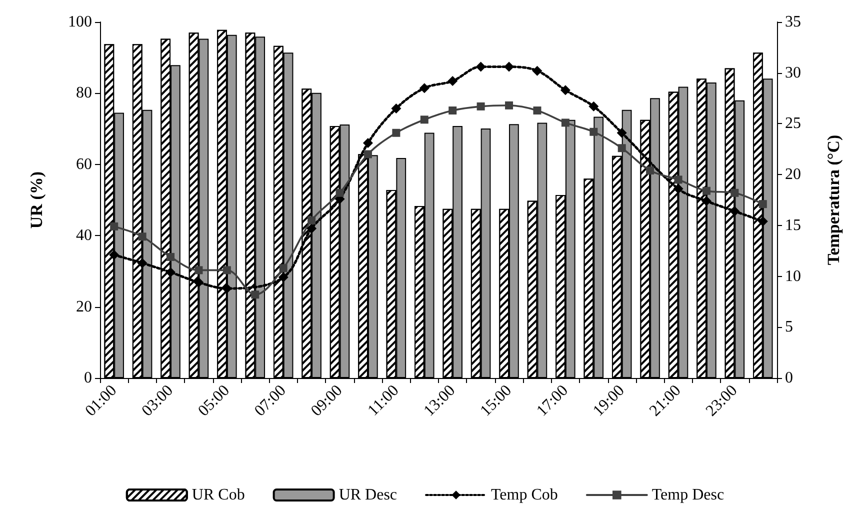 The image size is (850, 516). What do you see at coordinates (833, 200) in the screenshot?
I see `y2-axis-title: Temperatura (°C)` at bounding box center [833, 200].